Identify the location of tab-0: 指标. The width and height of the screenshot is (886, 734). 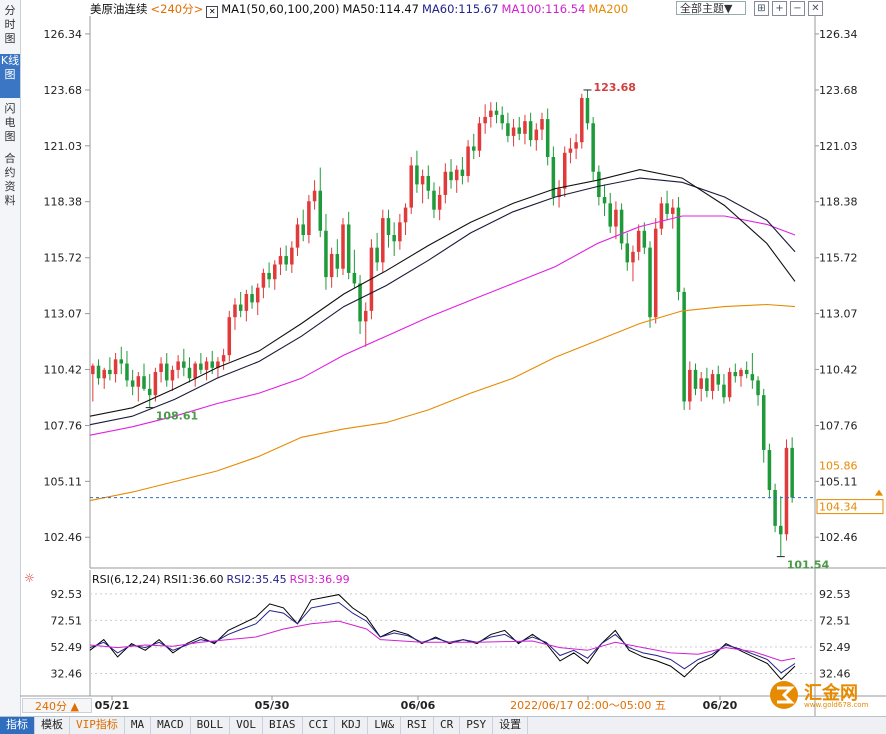
(17, 725).